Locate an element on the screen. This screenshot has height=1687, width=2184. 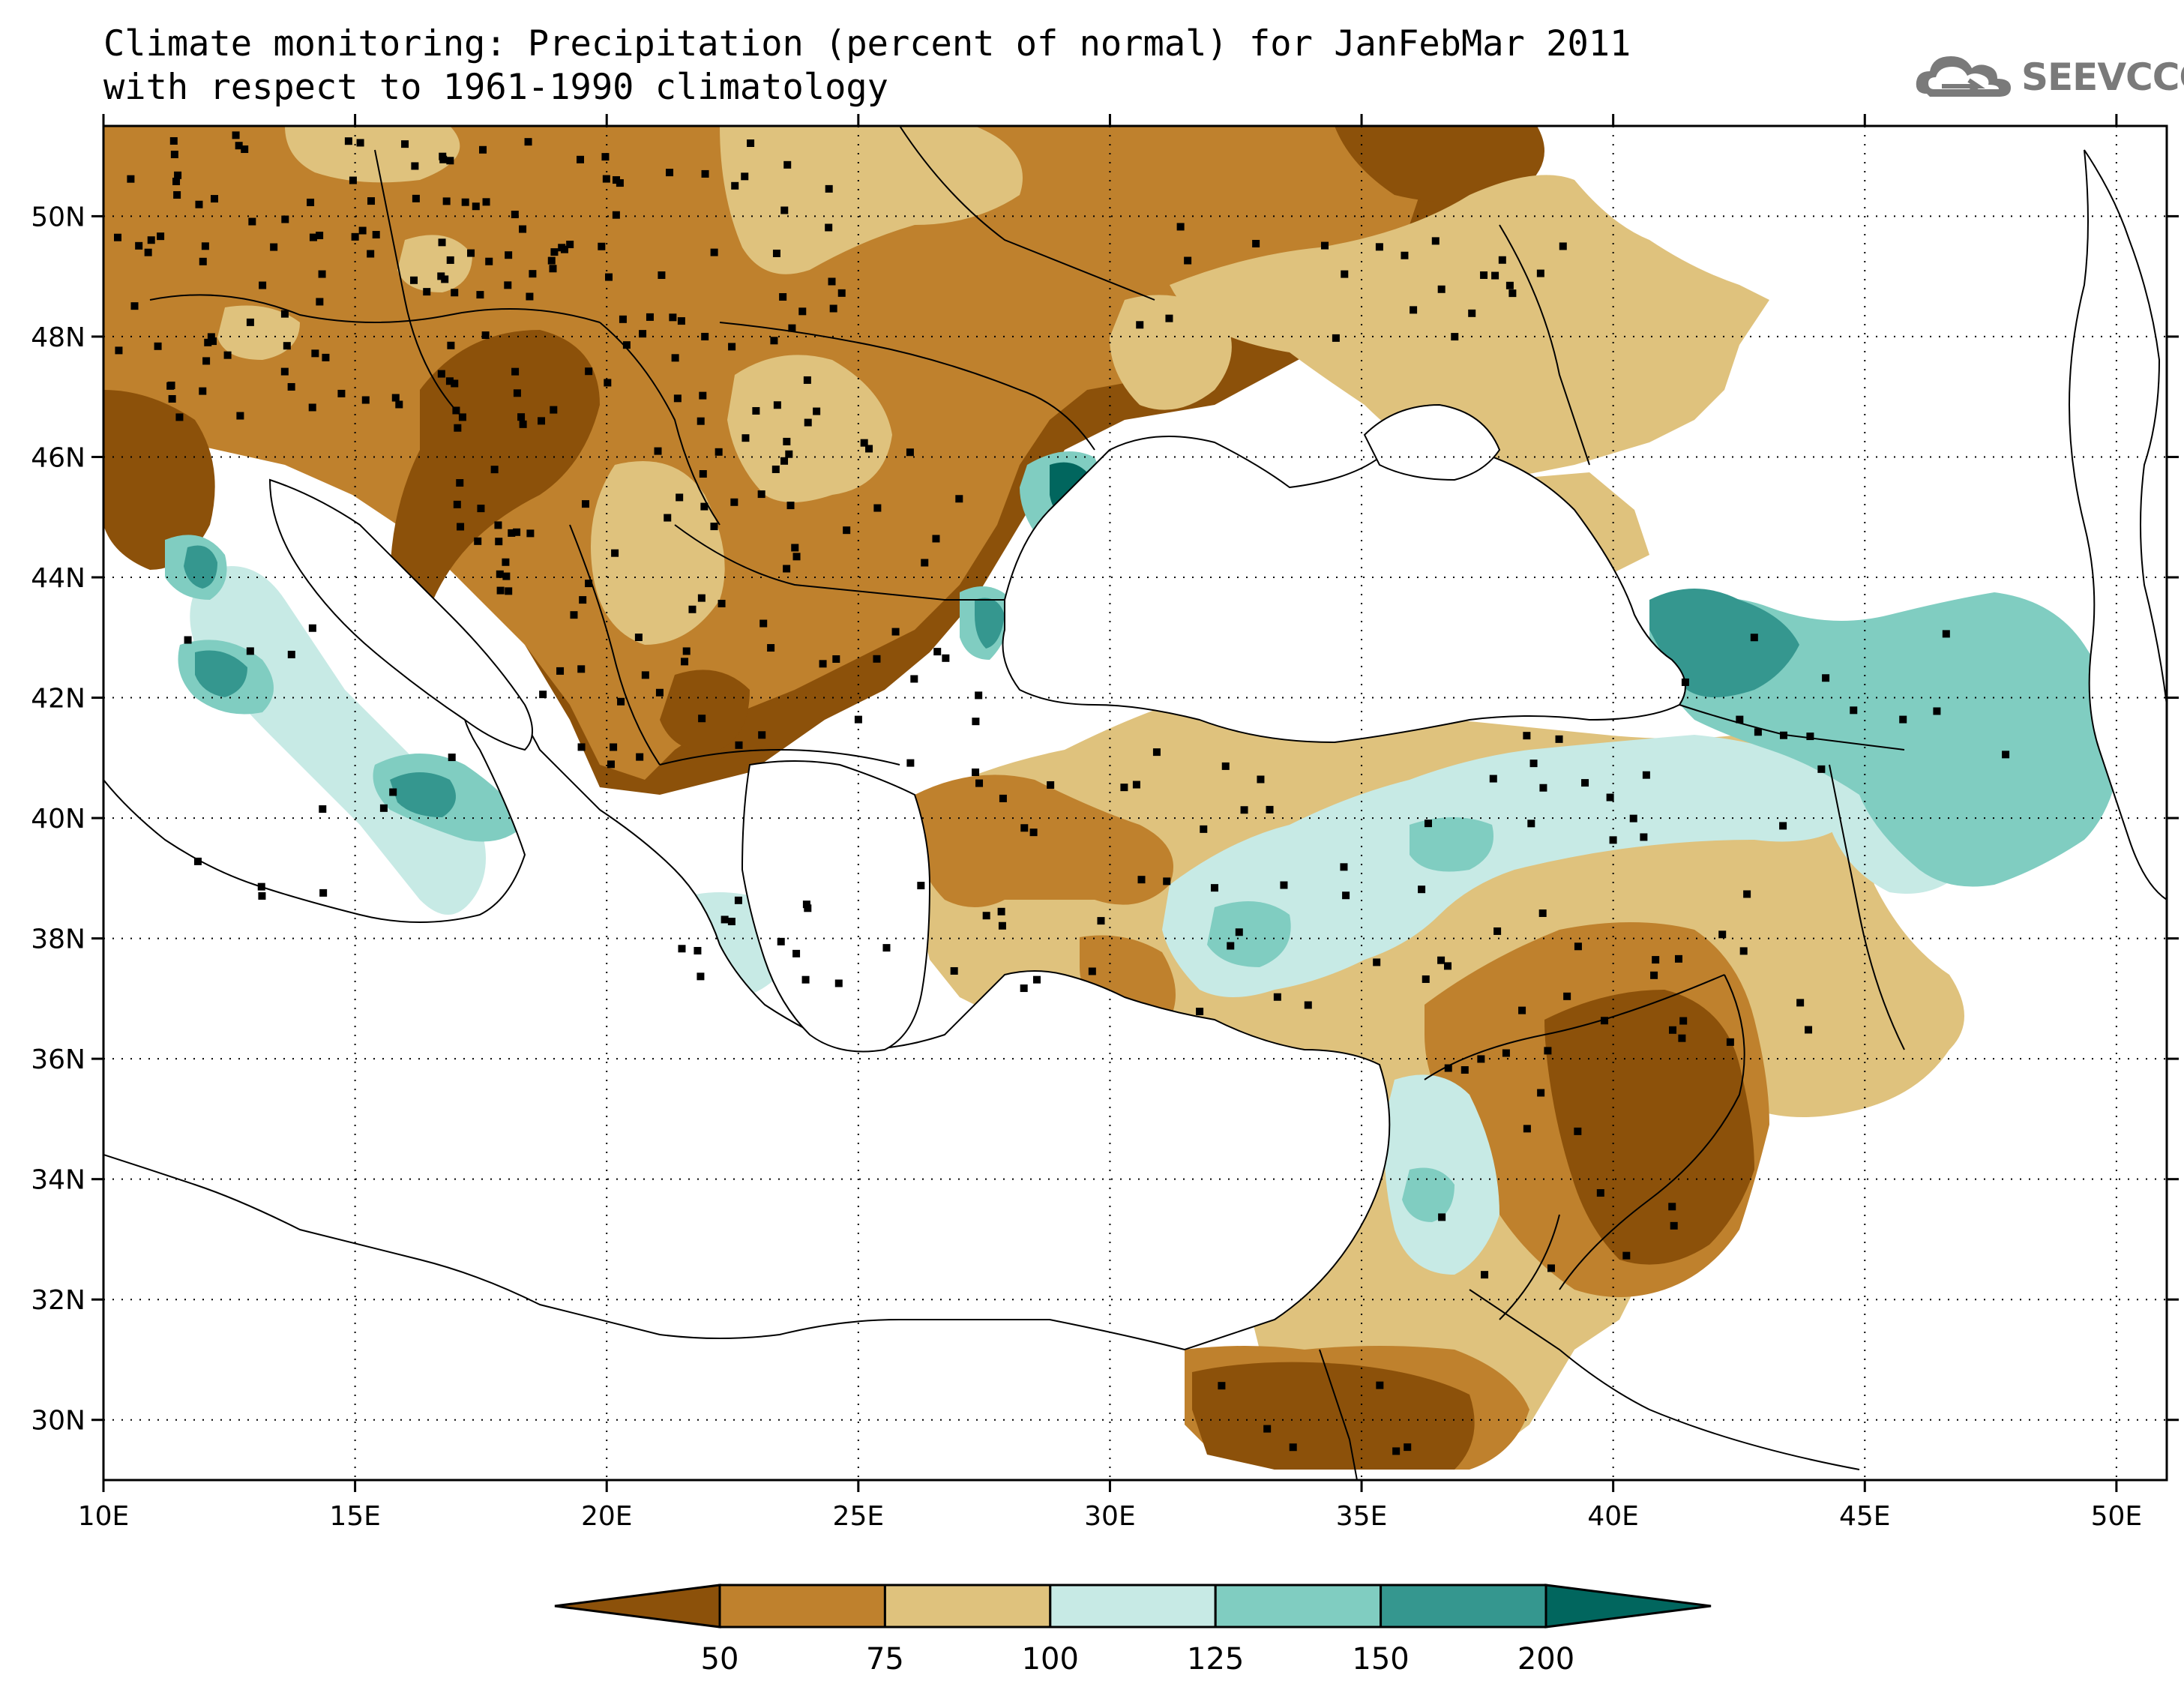
colorbar-label: 150 is located at coordinates (1380, 1659).